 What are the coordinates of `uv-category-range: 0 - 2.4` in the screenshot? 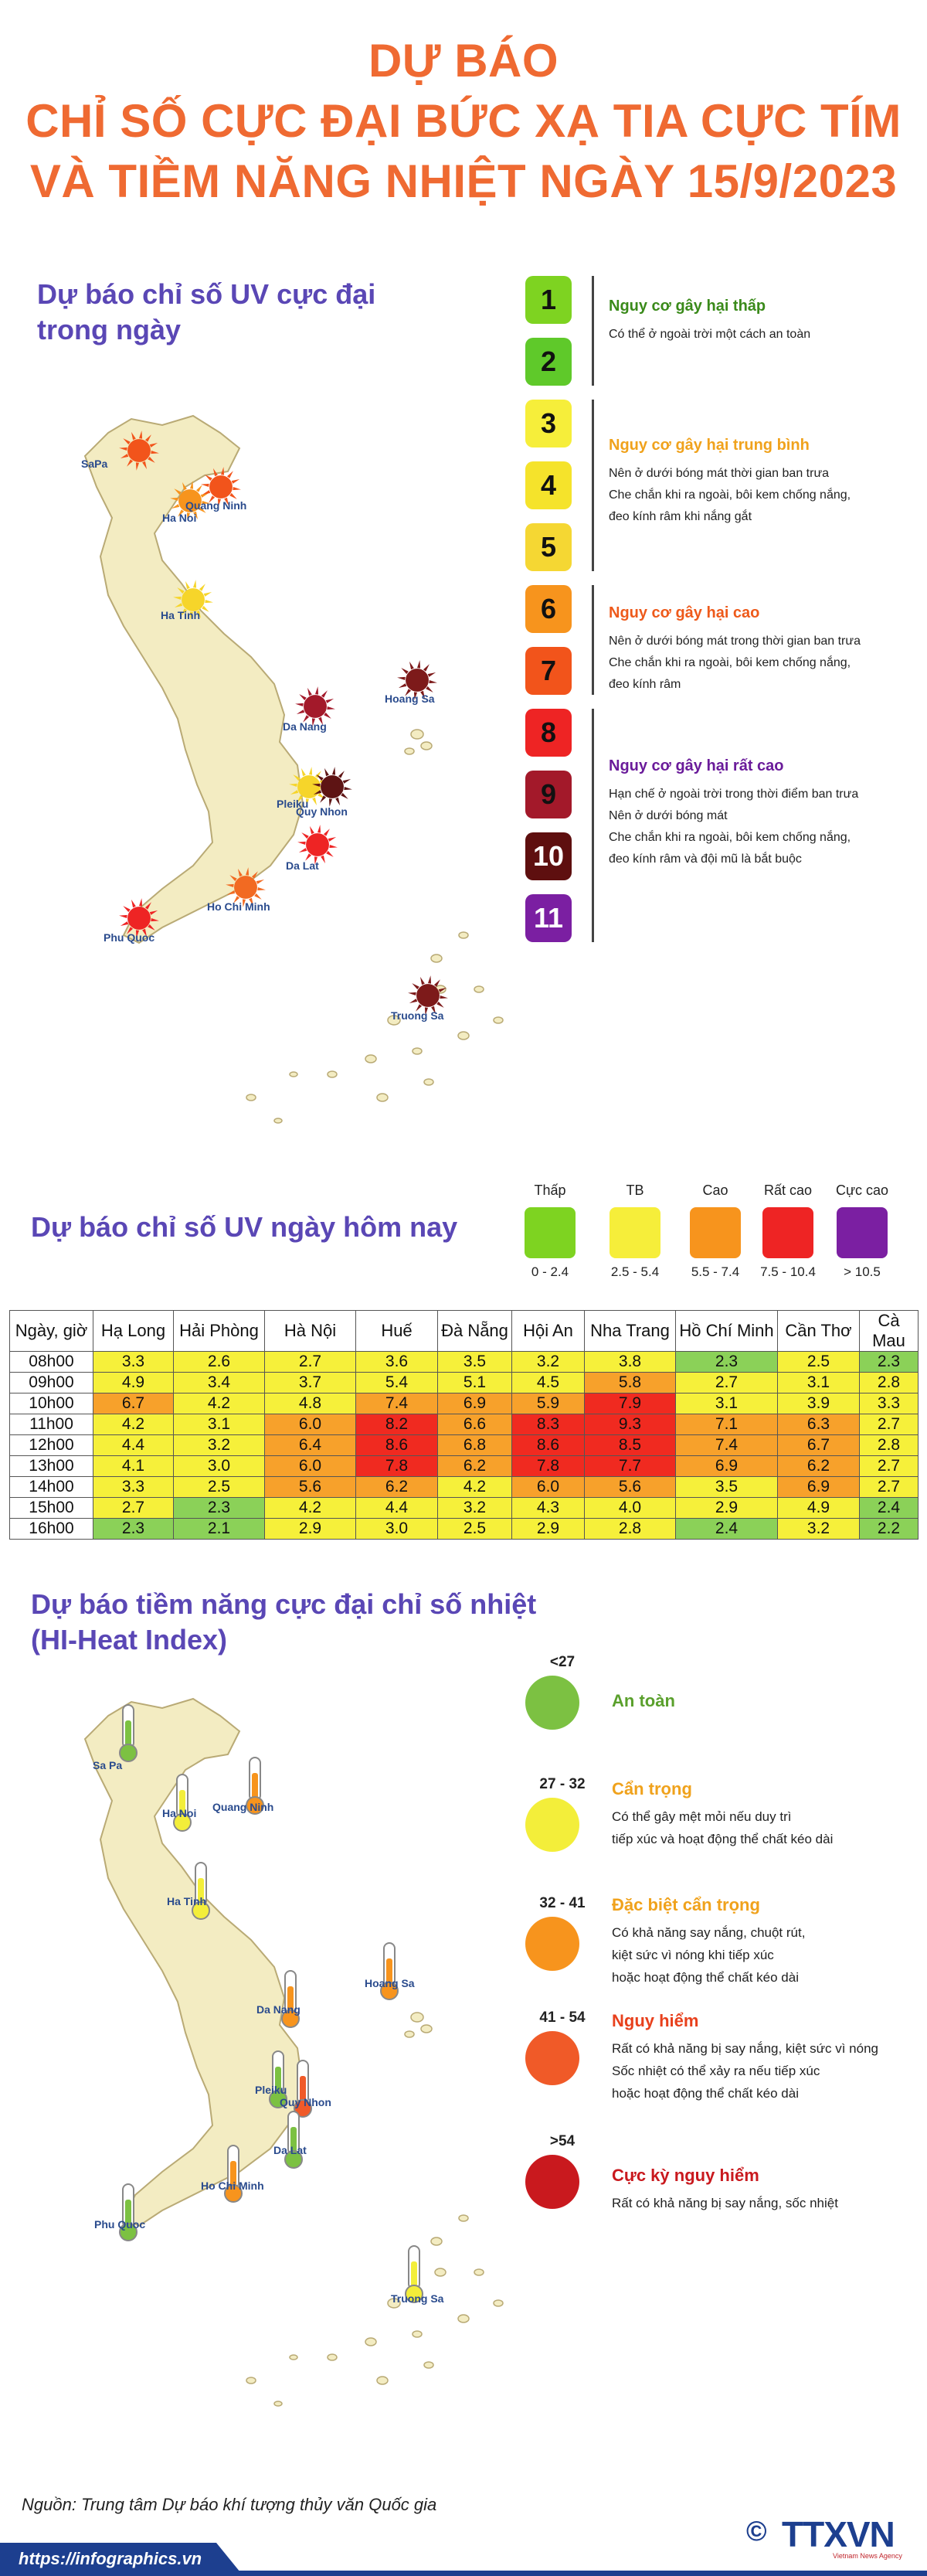 It's located at (550, 1271).